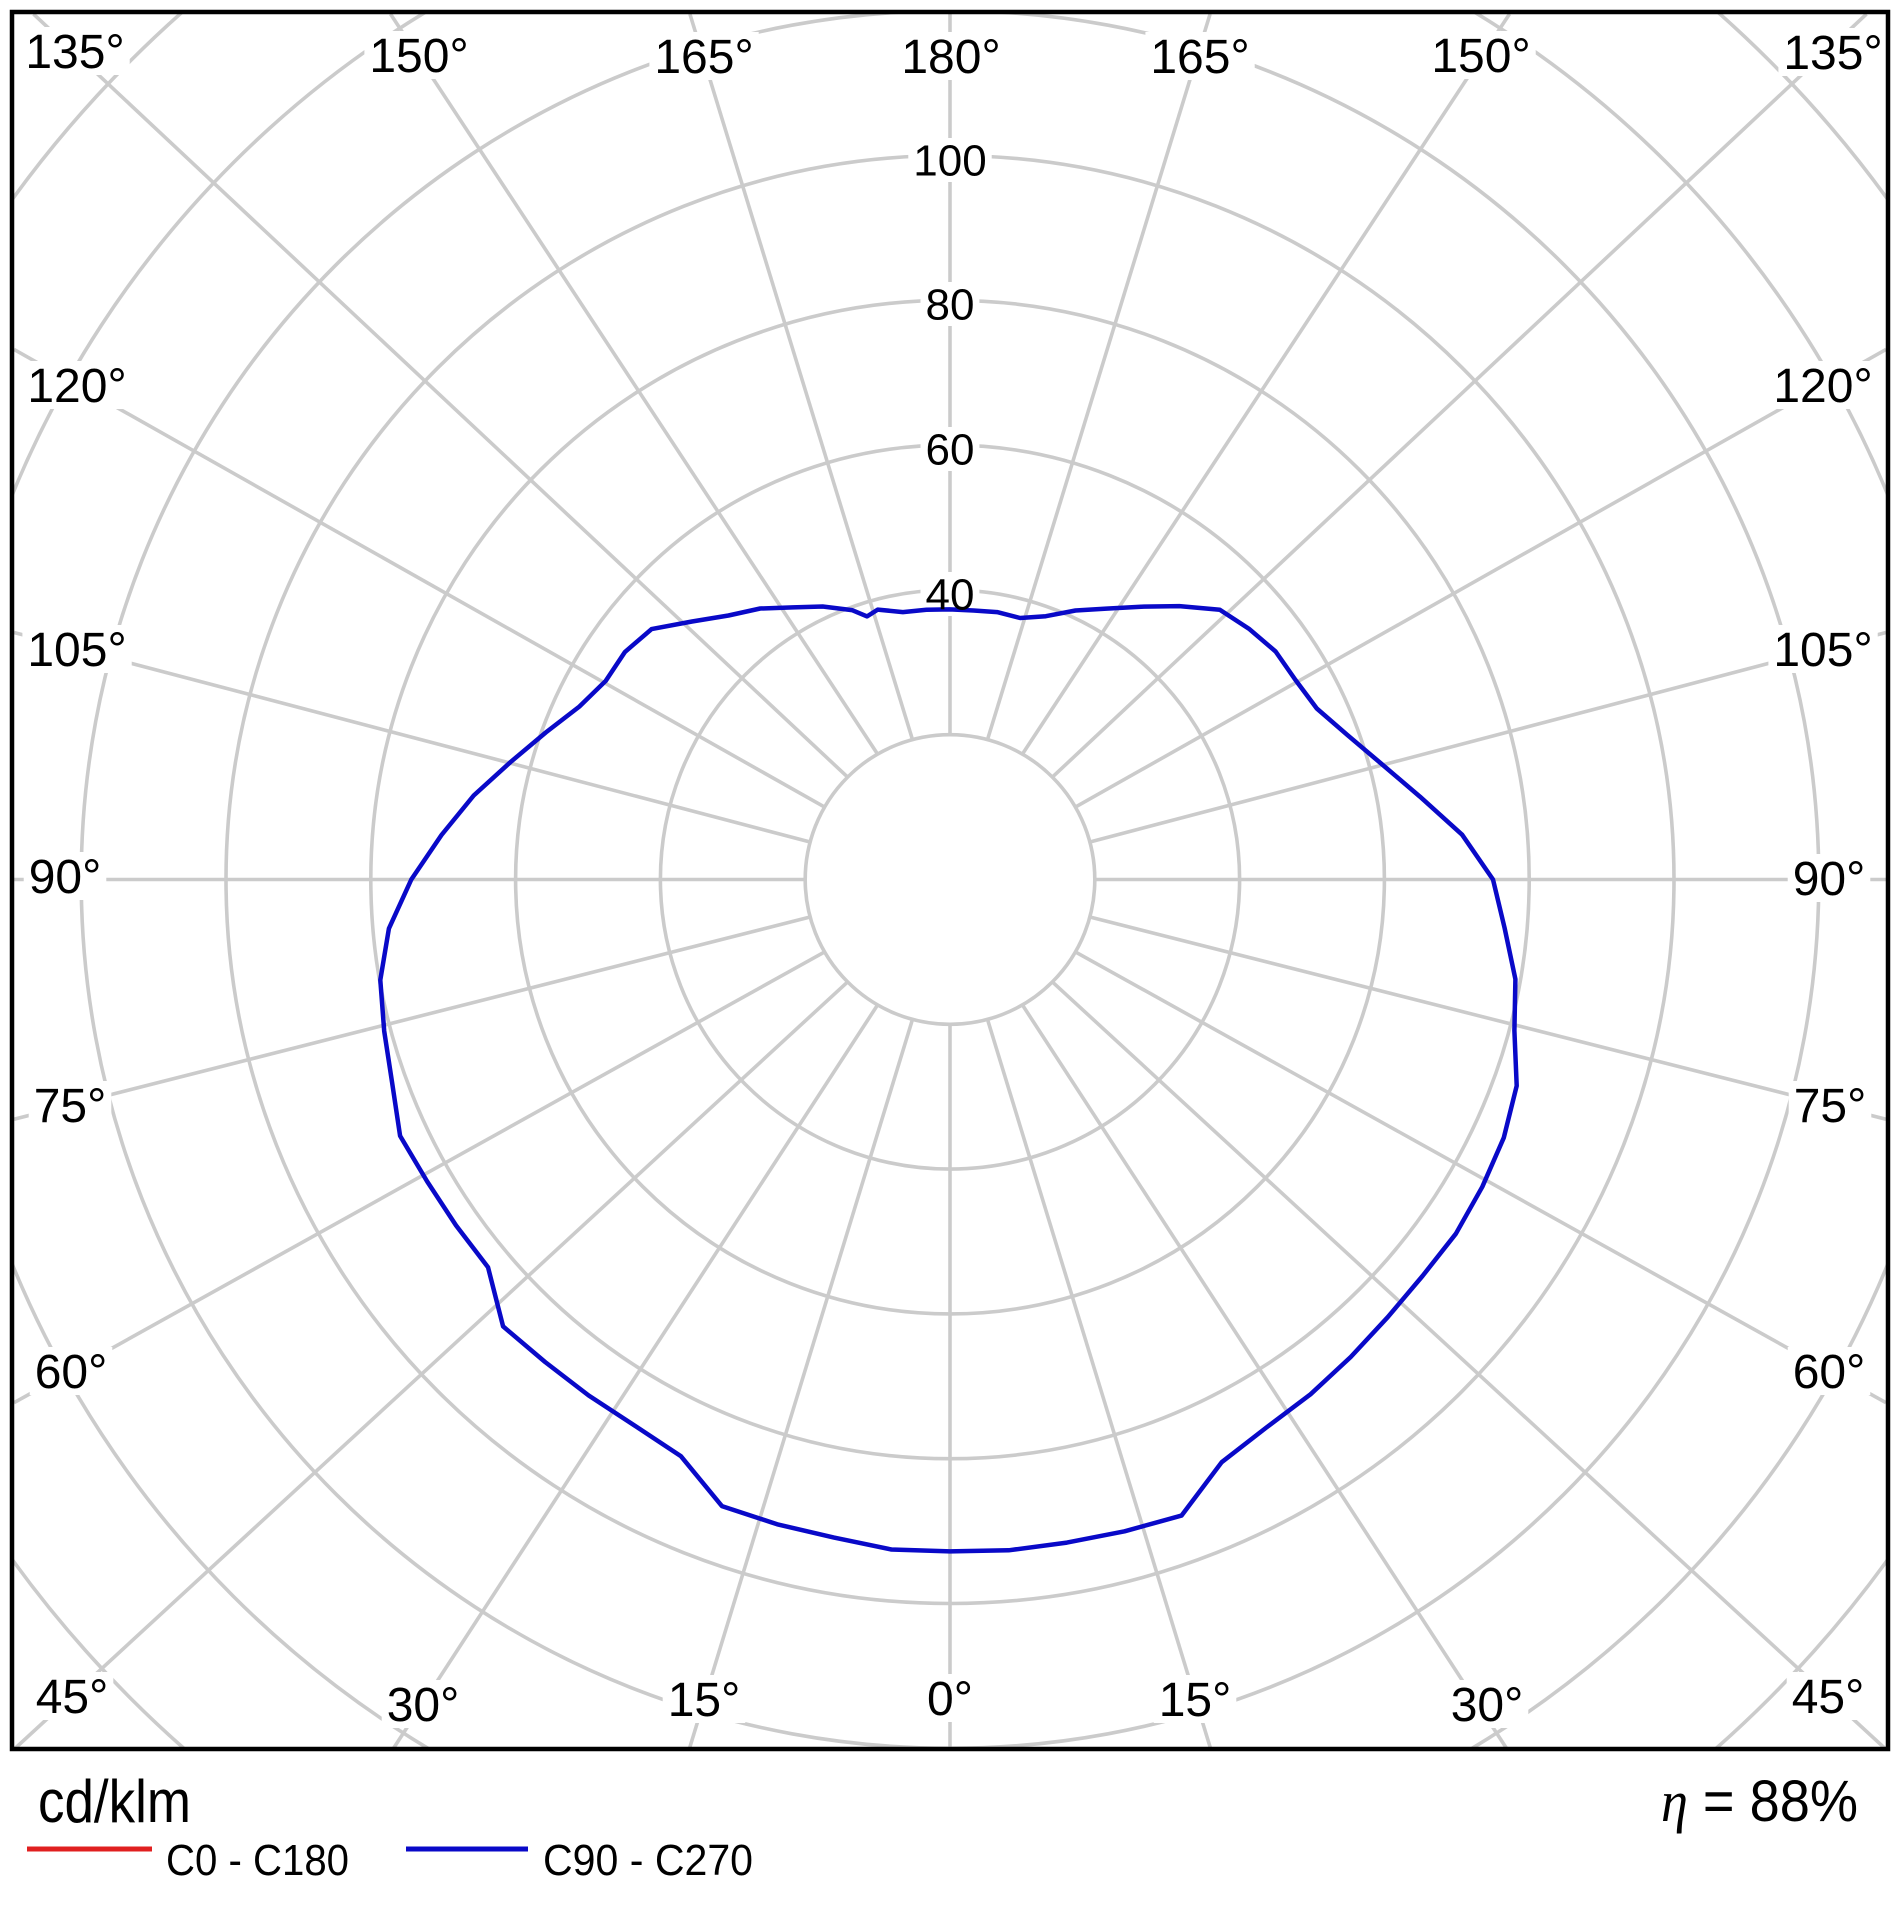 This screenshot has width=1900, height=1905. What do you see at coordinates (257, 1861) in the screenshot?
I see `svg-text: C0 - C180` at bounding box center [257, 1861].